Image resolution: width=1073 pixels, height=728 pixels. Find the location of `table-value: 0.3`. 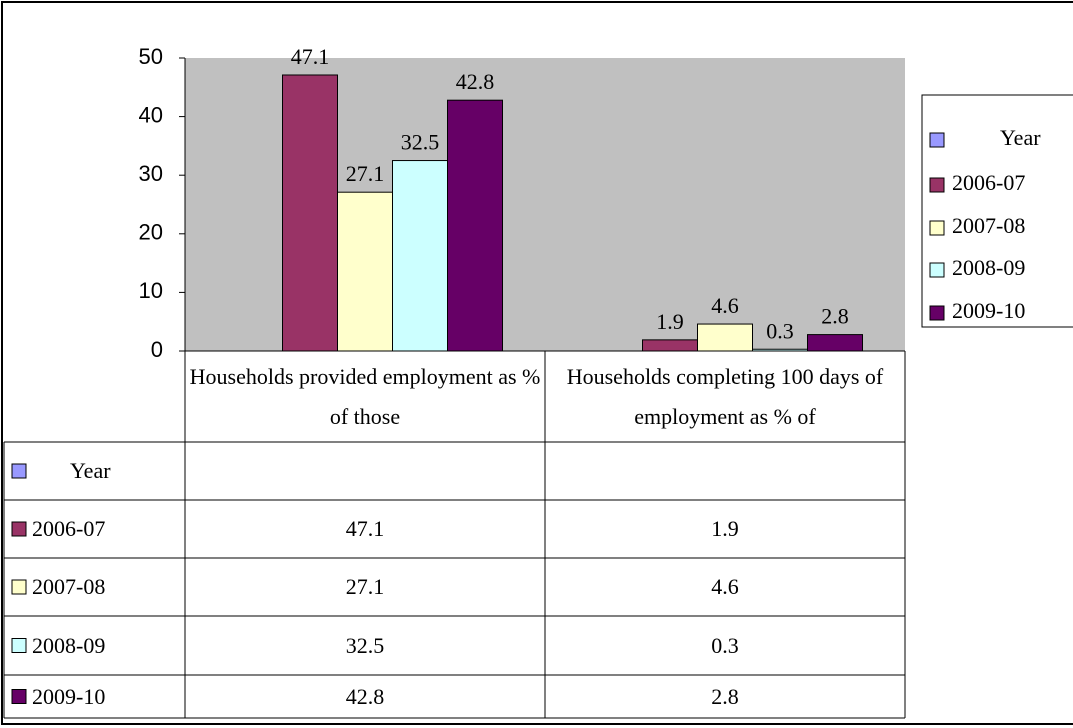

table-value: 0.3 is located at coordinates (725, 645).